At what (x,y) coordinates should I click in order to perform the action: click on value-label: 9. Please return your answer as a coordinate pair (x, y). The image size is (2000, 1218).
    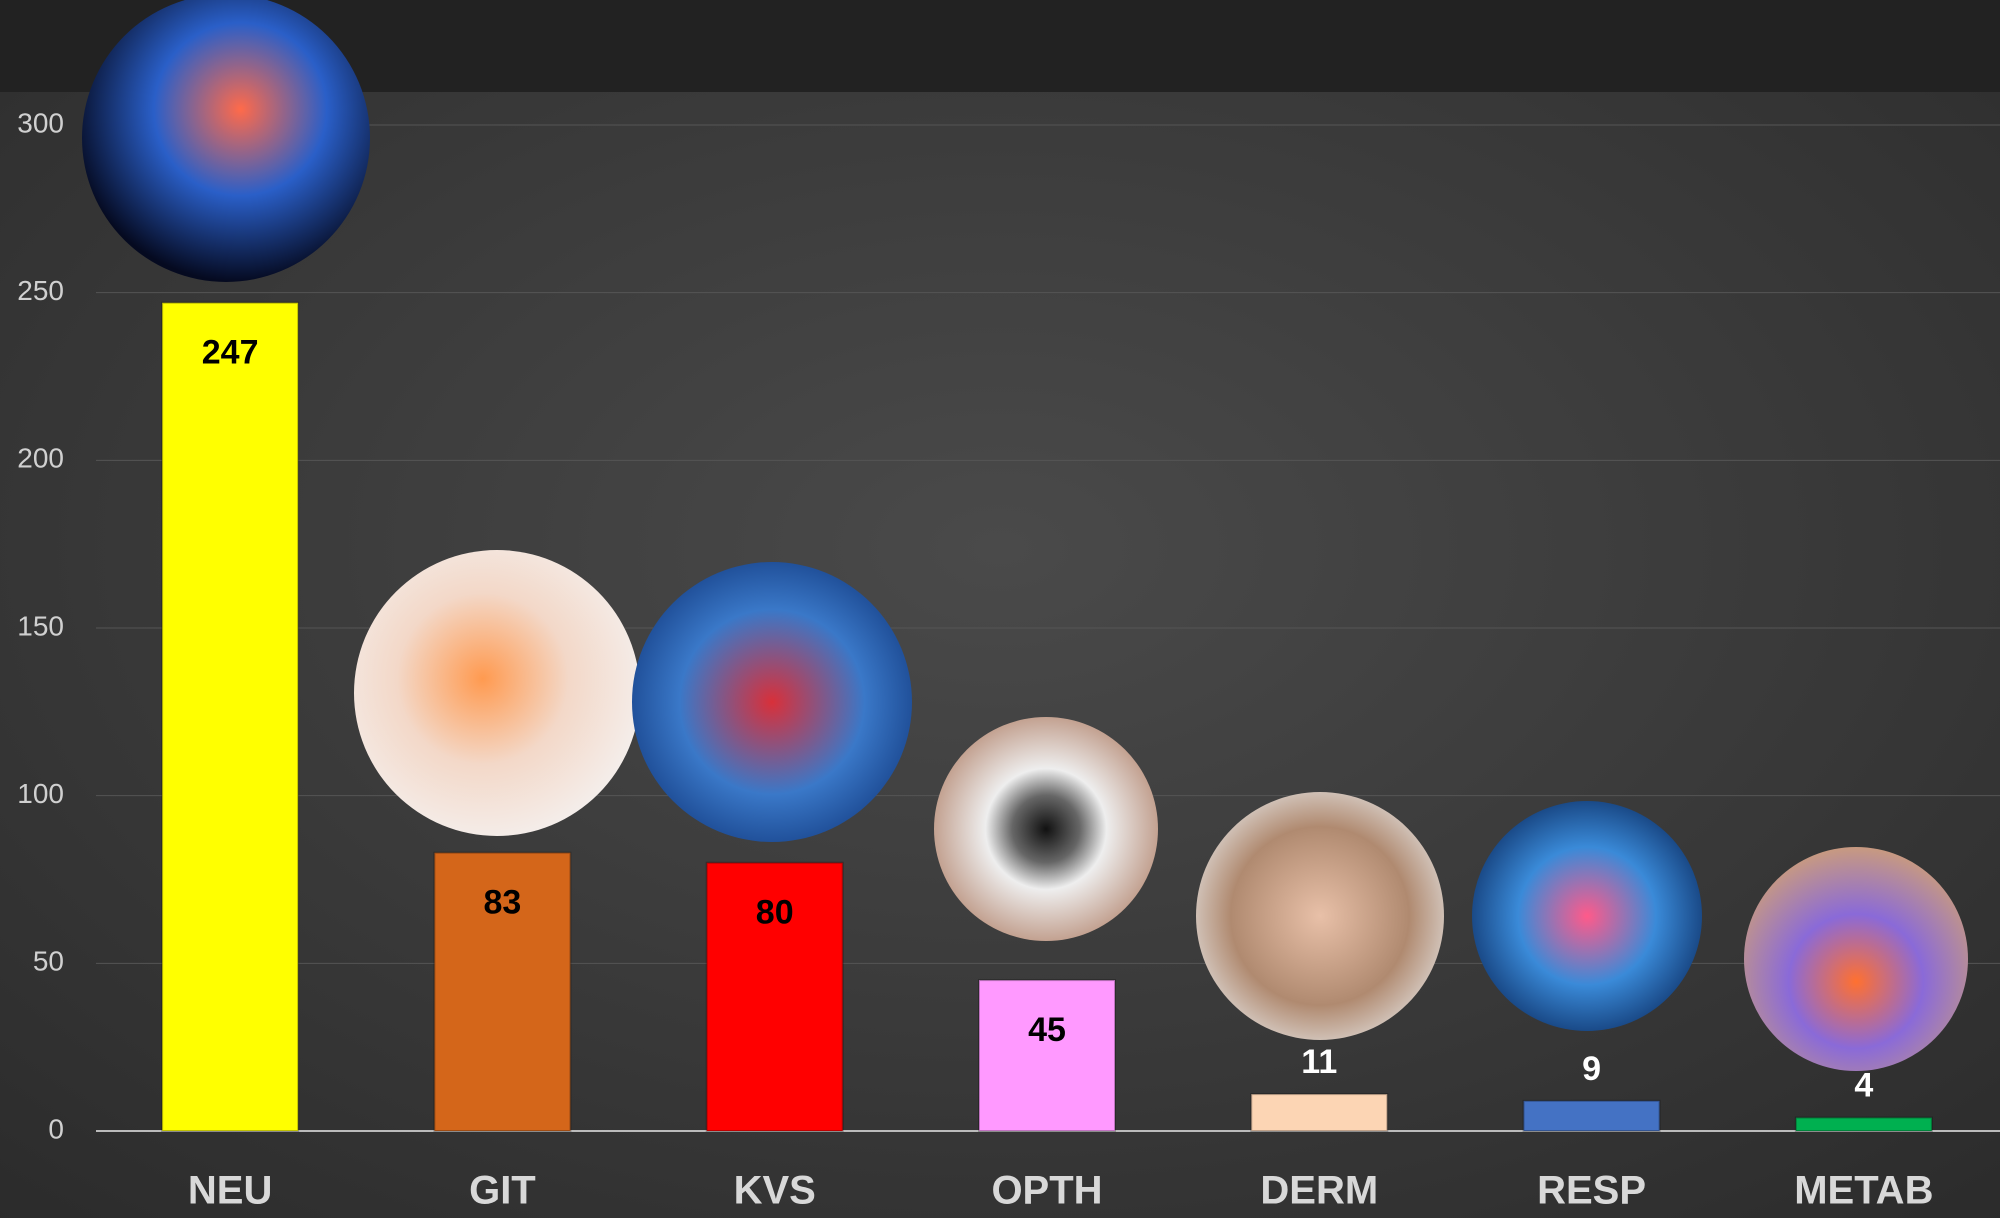
    Looking at the image, I should click on (1591, 1069).